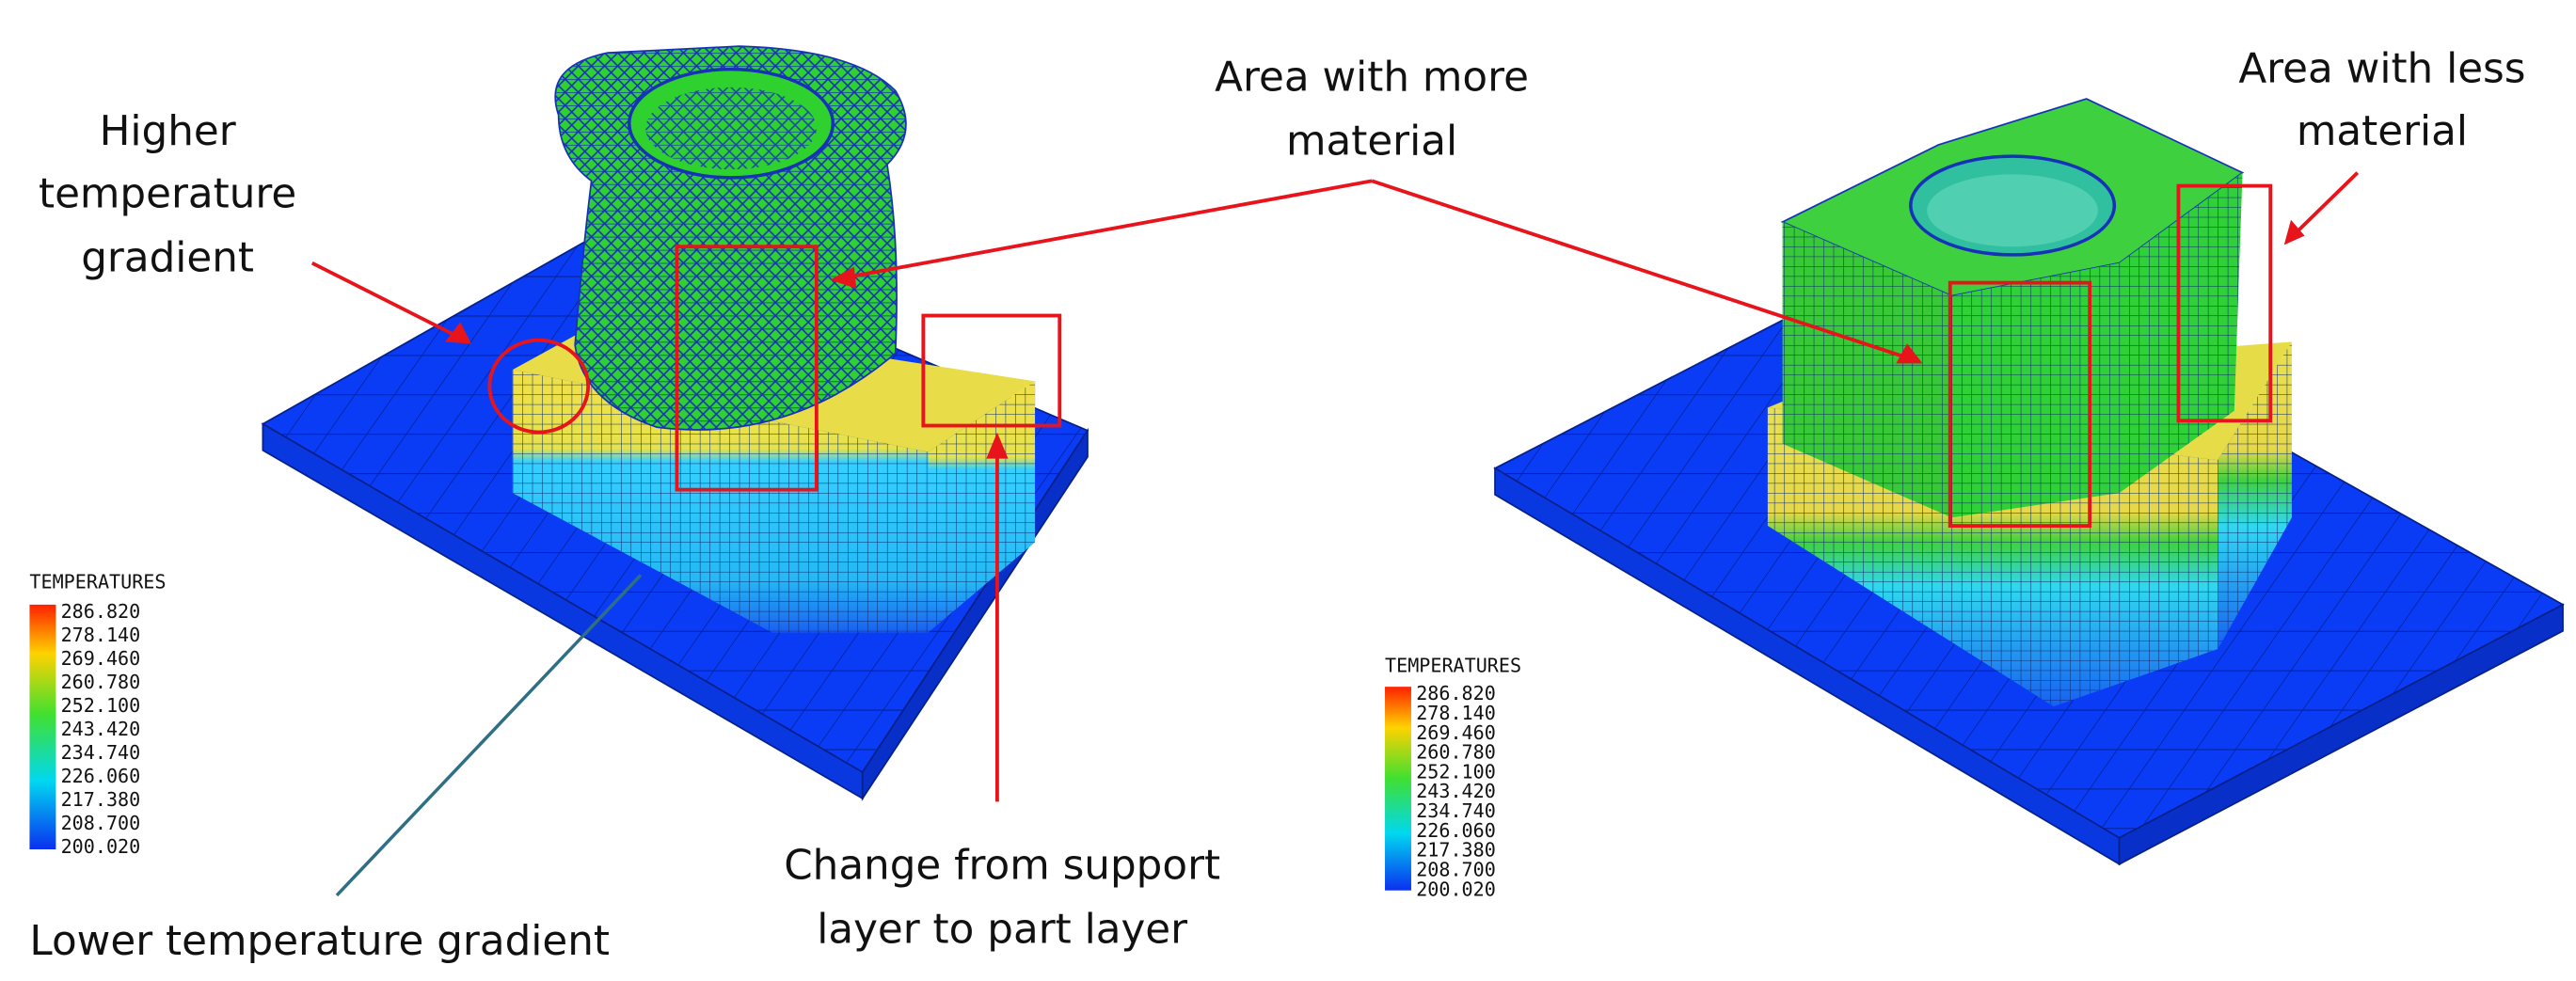  I want to click on annotation-text: Lower temperature gradient, so click(320, 941).